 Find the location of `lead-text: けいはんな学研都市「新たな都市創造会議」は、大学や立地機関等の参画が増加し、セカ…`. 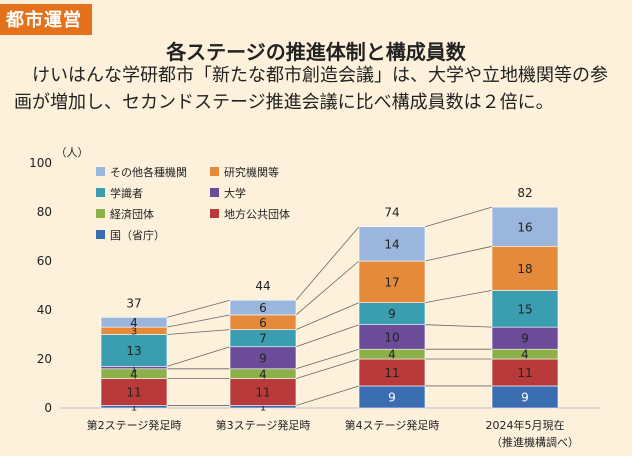

lead-text: けいはんな学研都市「新たな都市創造会議」は、大学や立地機関等の参画が増加し、セカ… is located at coordinates (311, 89).